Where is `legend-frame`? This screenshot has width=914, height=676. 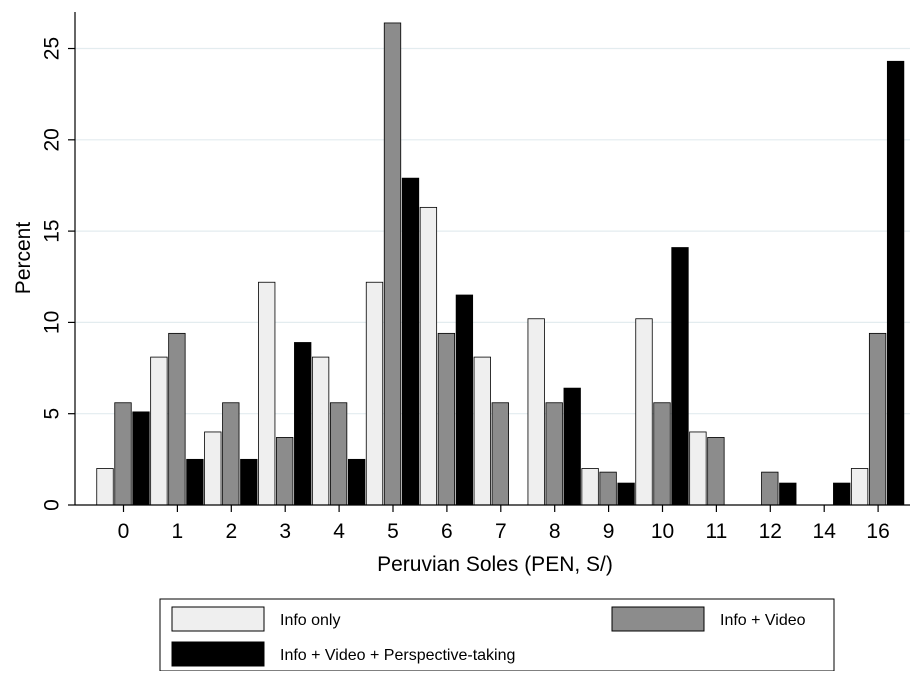
legend-frame is located at coordinates (497, 635).